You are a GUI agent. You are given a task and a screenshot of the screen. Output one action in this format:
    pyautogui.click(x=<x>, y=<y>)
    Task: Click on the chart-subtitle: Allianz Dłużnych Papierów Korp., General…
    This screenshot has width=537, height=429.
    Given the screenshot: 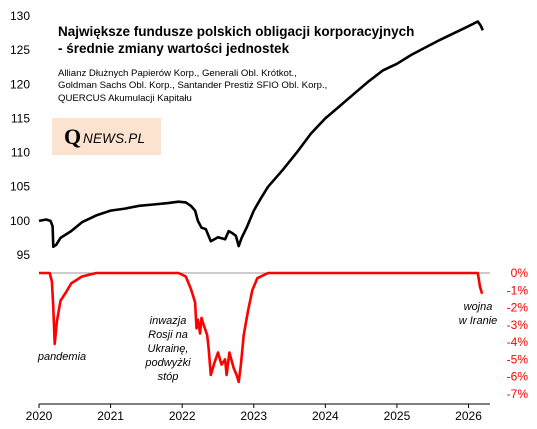 What is the action you would take?
    pyautogui.click(x=203, y=86)
    